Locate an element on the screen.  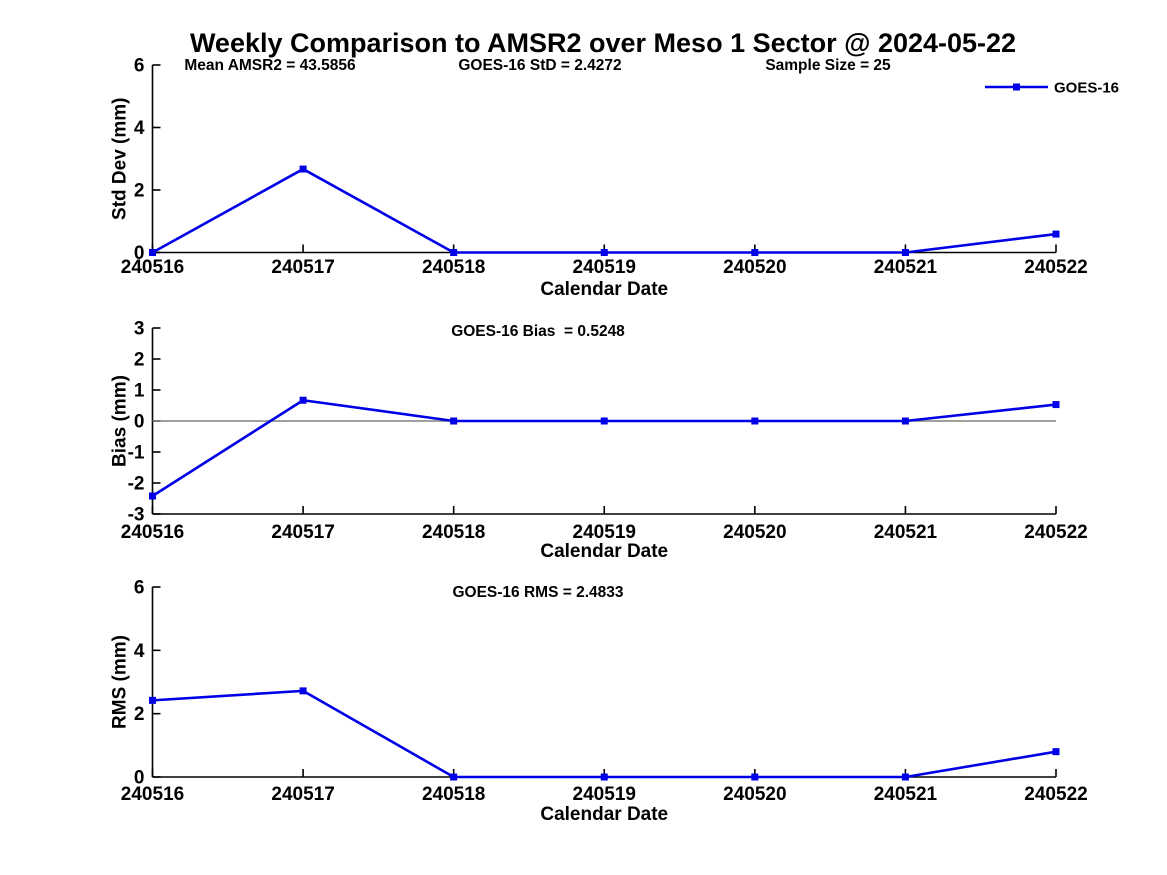
y-axis-label: Bias (mm) is located at coordinates (120, 421).